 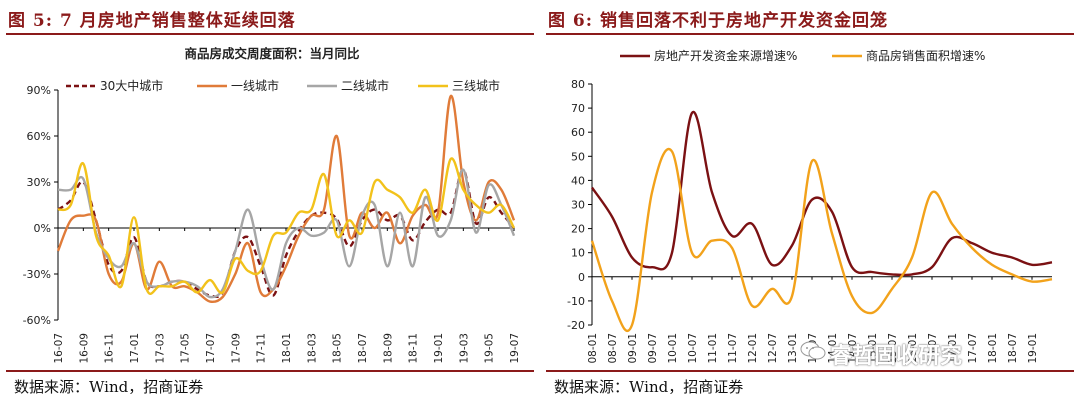 I want to click on x-tick-label: 18-03, so click(x=312, y=348).